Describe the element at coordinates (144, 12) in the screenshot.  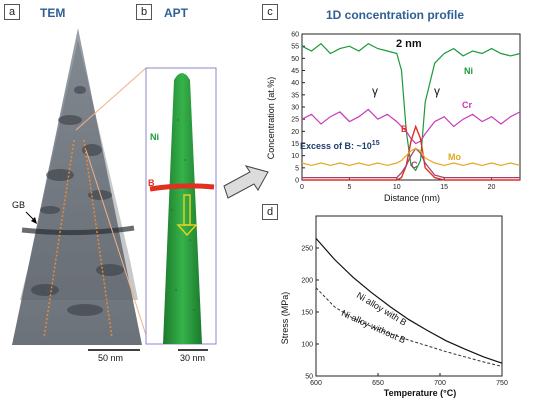
I see `panel-b-letter: b` at that location.